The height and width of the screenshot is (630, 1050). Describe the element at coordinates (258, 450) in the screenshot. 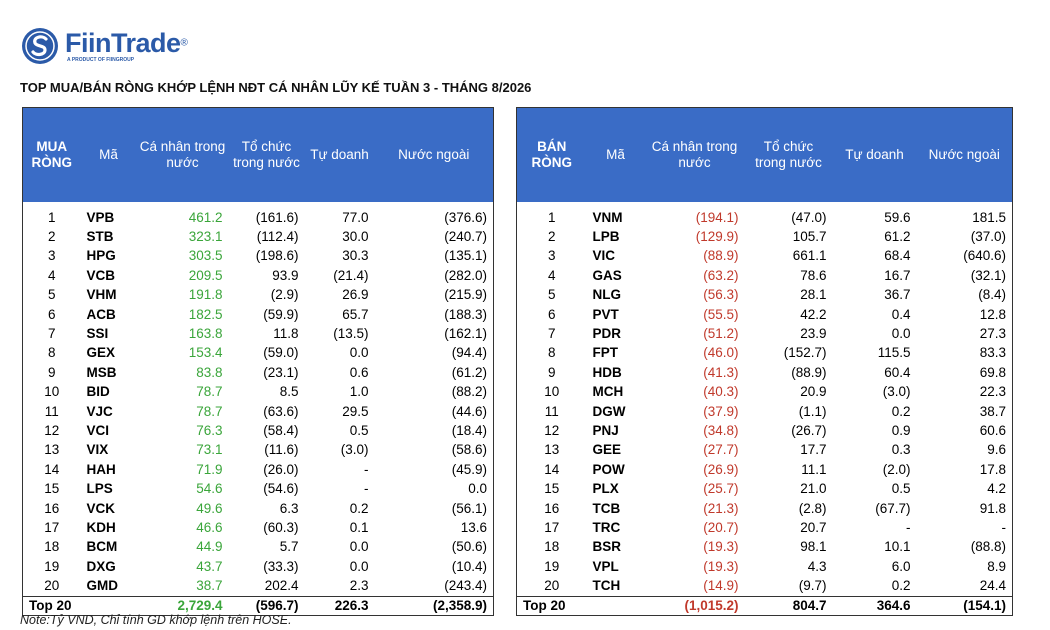

I see `row: 13 VIX 73.1 (11.6) (3.0) (58.6)` at that location.